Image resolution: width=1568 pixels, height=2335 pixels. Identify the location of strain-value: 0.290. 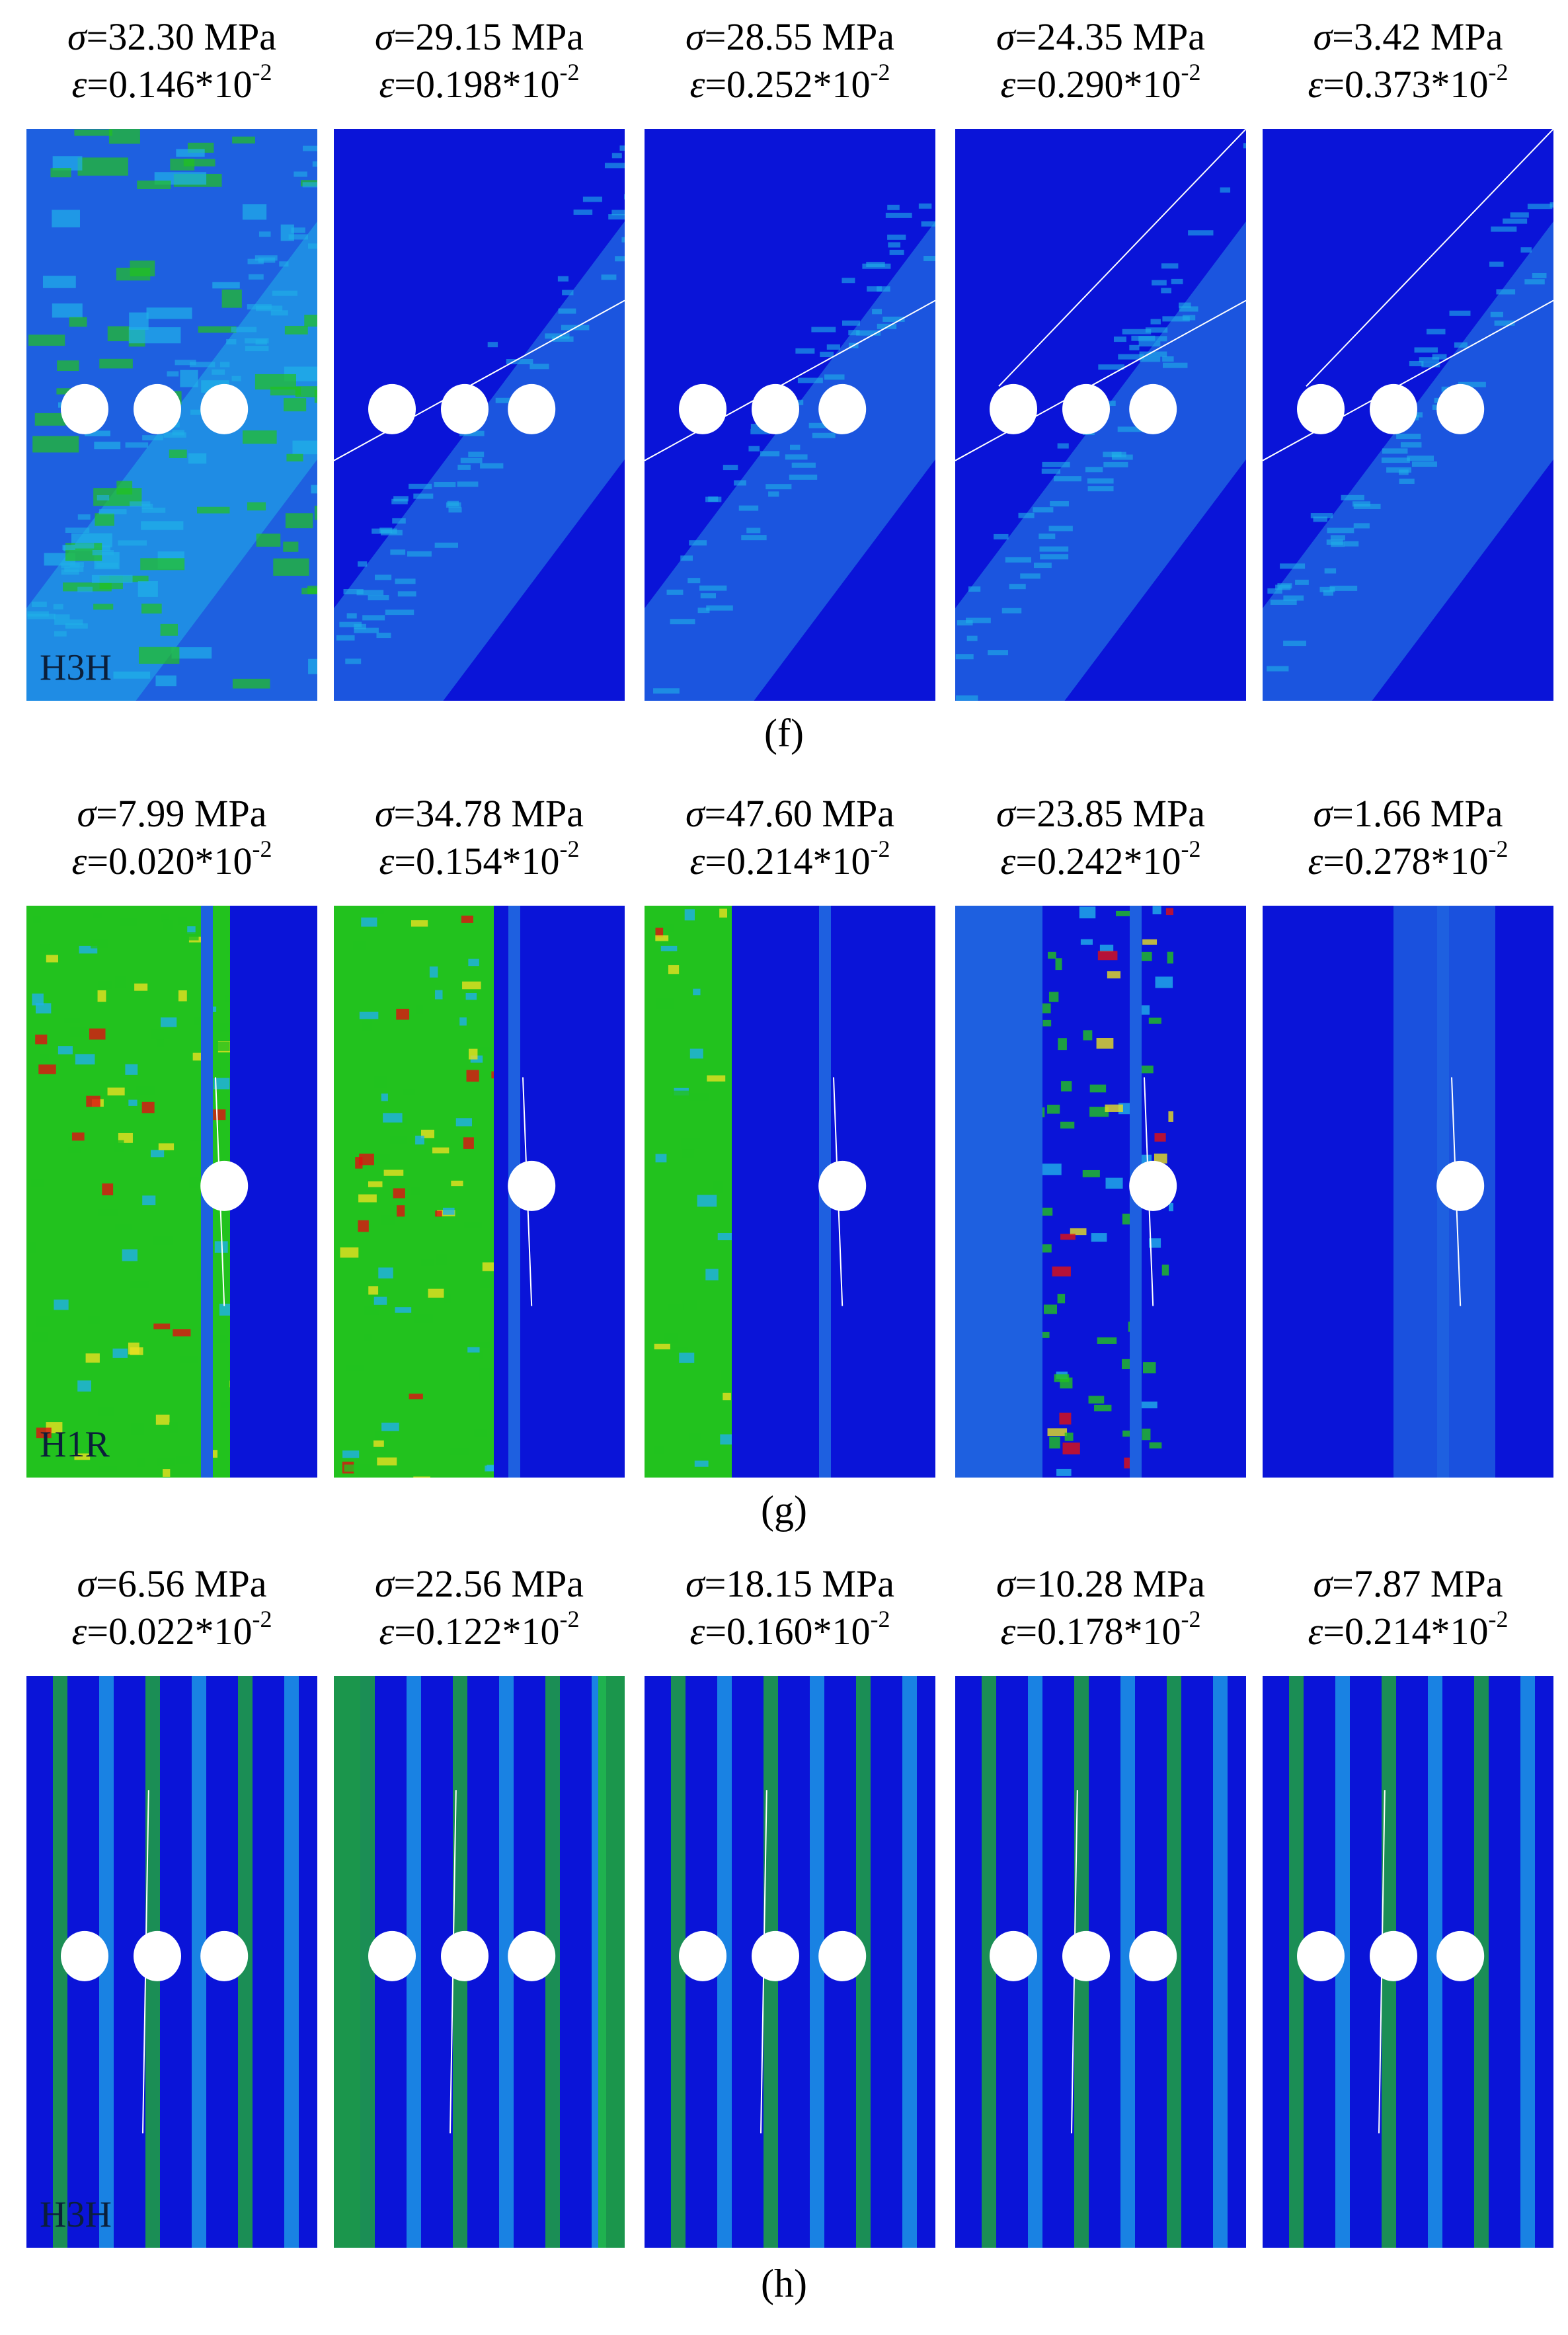
(1080, 85).